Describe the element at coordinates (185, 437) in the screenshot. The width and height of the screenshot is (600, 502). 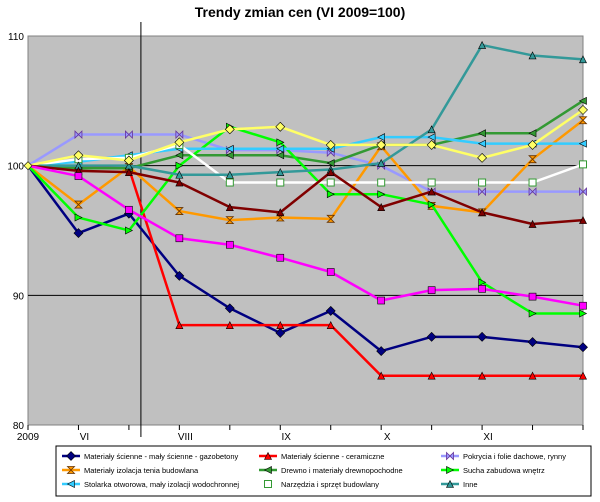
I see `x-tick-label: VIII` at that location.